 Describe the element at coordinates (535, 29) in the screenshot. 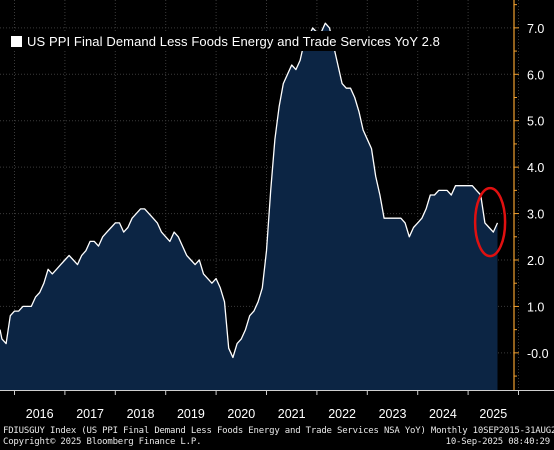

I see `y-tick-label: 7.0` at that location.